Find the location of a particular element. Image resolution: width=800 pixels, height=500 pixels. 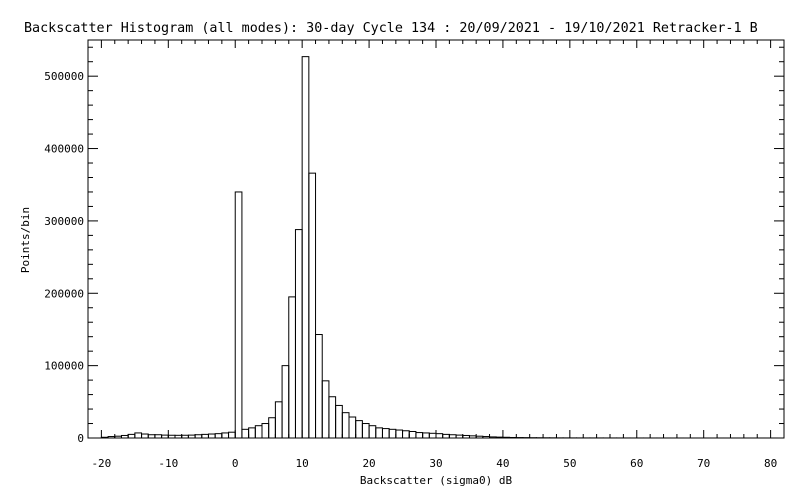

x-axis-label: Backscatter (sigma0) dB is located at coordinates (436, 480).